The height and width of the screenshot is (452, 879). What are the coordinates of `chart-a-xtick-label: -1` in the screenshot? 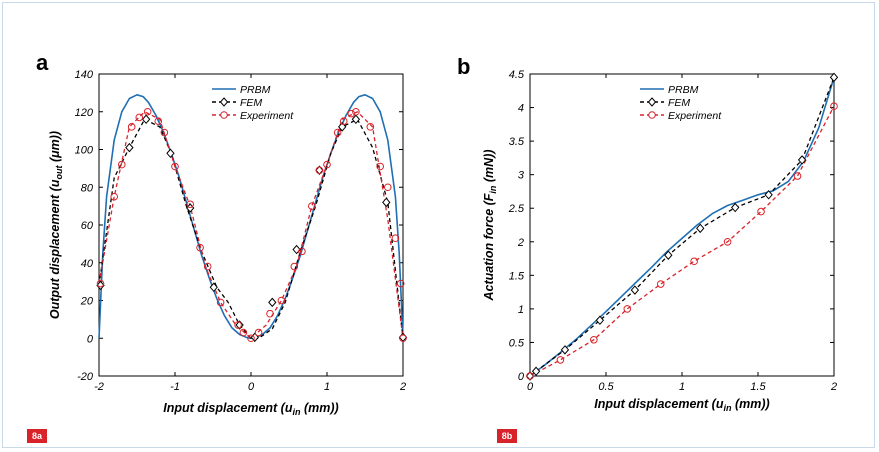 It's located at (175, 387).